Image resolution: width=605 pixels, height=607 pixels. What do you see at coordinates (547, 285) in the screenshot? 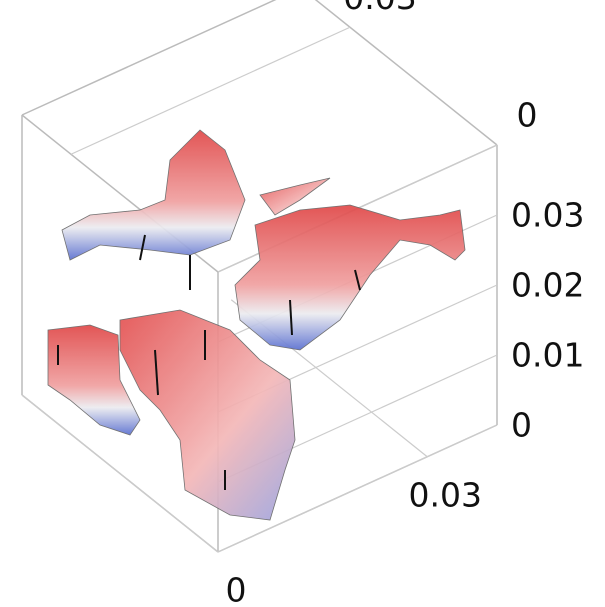
I see `z-tick-label: 0.02` at bounding box center [547, 285].